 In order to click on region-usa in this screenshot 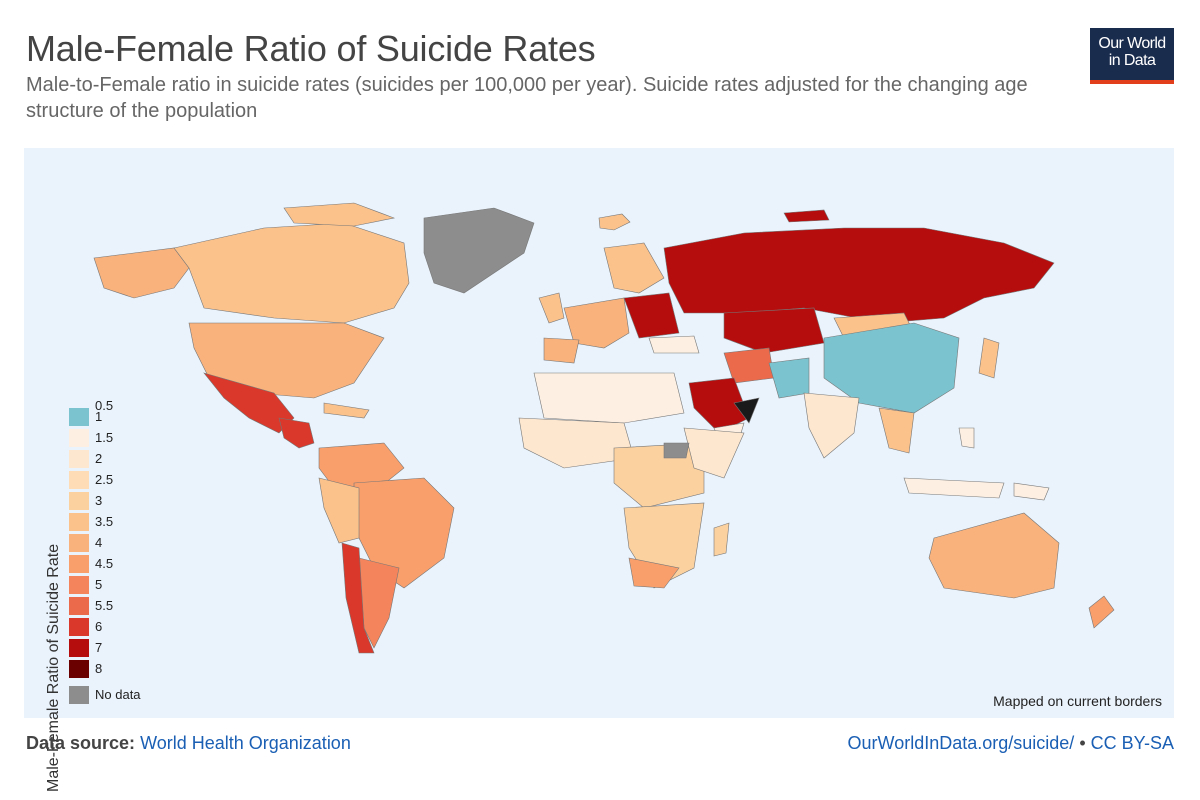, I will do `click(286, 360)`.